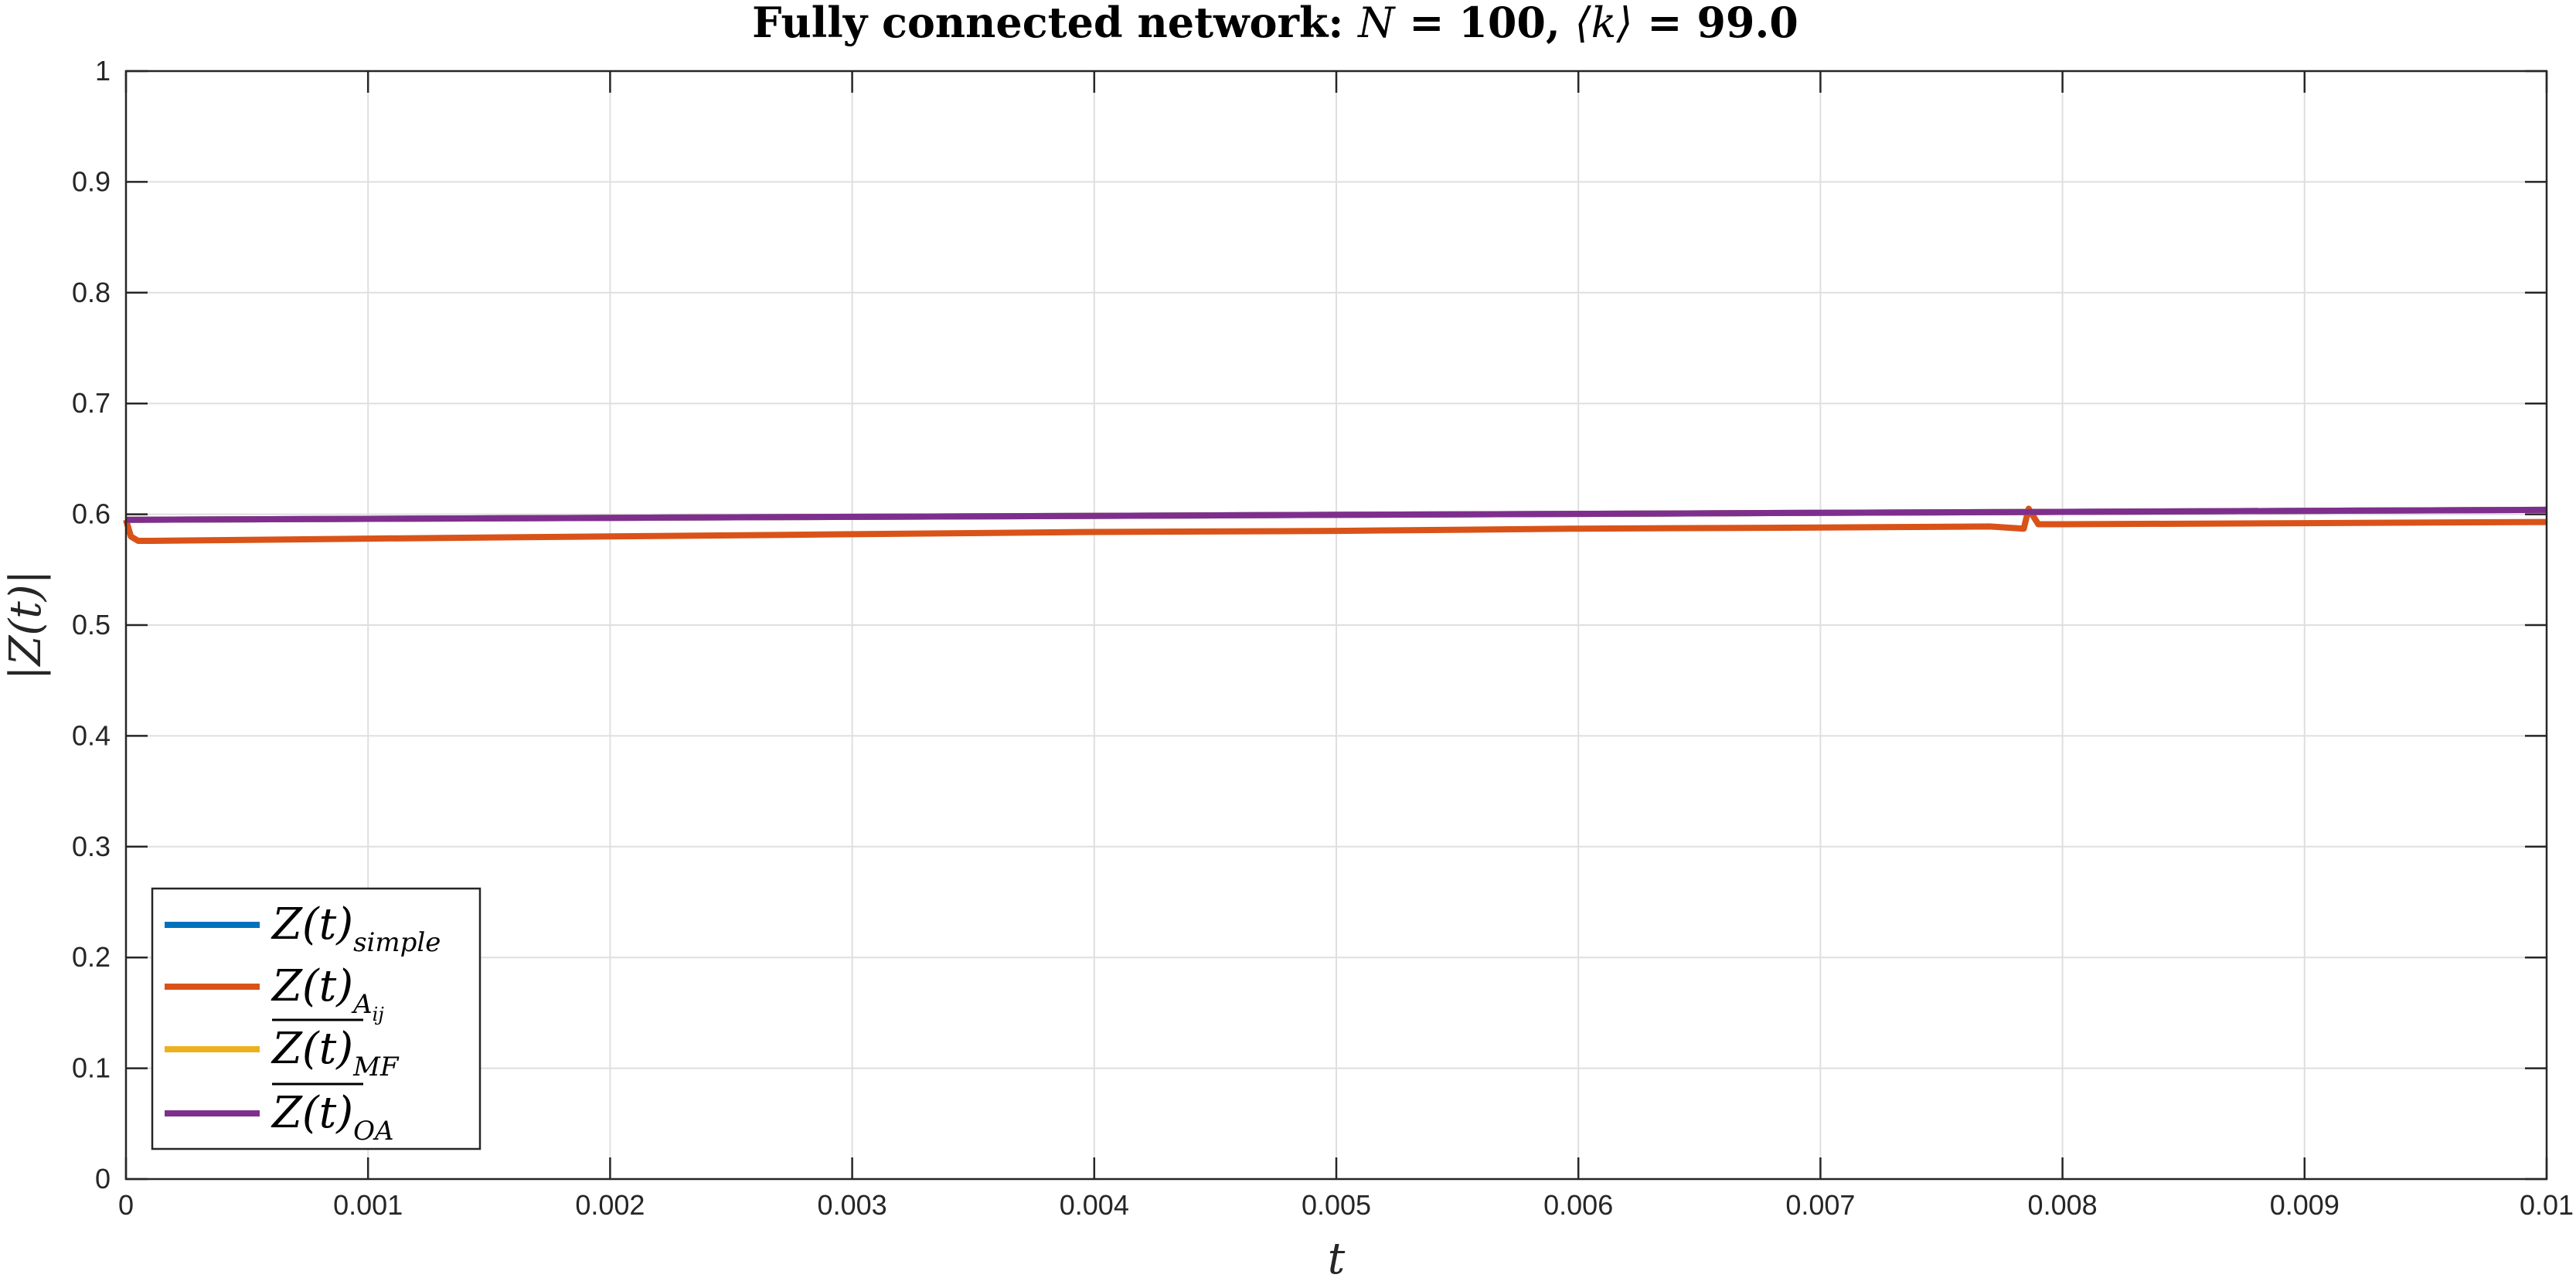 The width and height of the screenshot is (2576, 1288). Describe the element at coordinates (1604, 23) in the screenshot. I see `title-k-symbol: ⟨k⟩` at that location.